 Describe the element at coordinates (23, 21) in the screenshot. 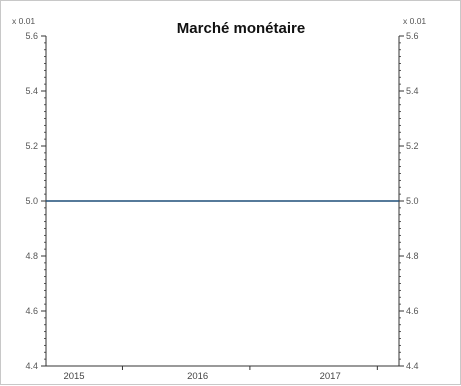

I see `left-axis-scale-note: x 0.01` at that location.